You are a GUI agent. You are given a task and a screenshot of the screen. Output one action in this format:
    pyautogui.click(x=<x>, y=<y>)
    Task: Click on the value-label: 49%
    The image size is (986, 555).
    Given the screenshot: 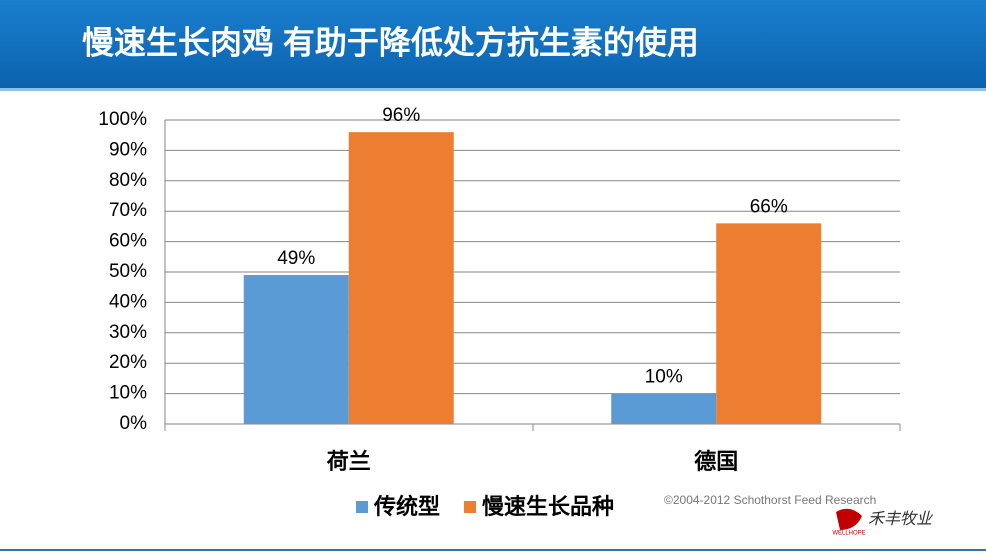 What is the action you would take?
    pyautogui.click(x=296, y=258)
    